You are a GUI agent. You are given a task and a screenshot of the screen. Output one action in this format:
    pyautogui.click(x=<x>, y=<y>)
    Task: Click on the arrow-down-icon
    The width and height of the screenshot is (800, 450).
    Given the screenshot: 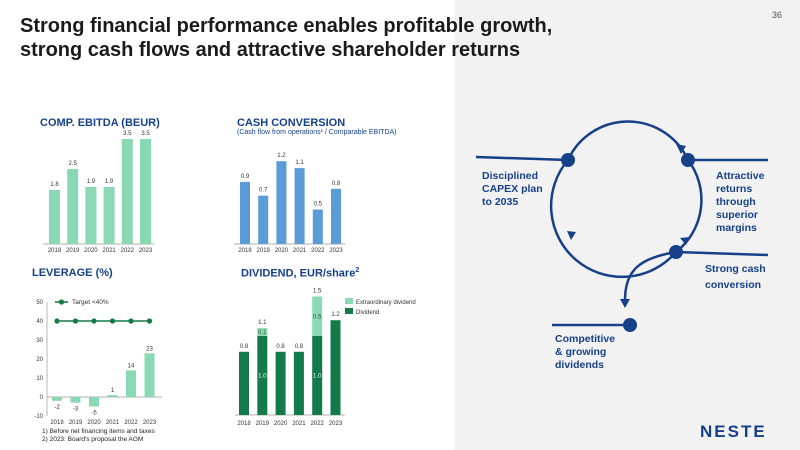 What is the action you would take?
    pyautogui.click(x=625, y=303)
    